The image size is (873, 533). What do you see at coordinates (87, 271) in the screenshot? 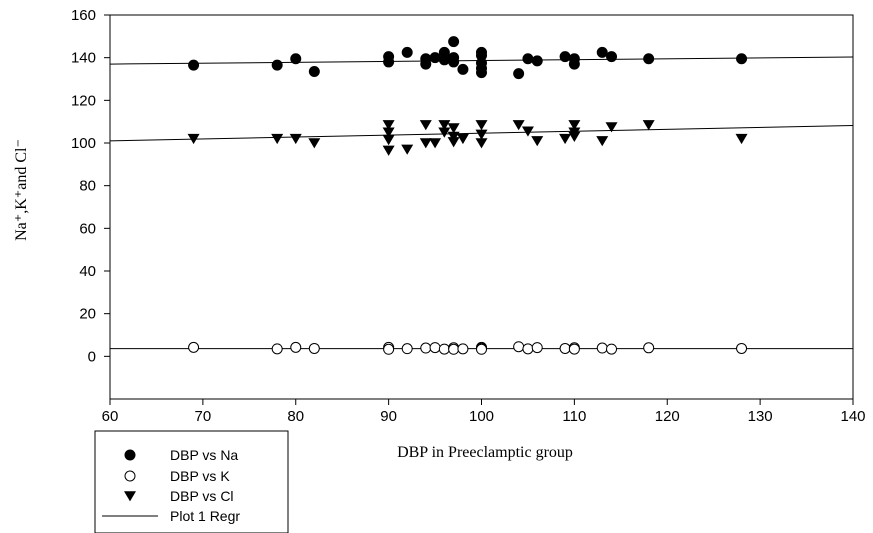
I see `y-tick-label: 40` at bounding box center [87, 271].